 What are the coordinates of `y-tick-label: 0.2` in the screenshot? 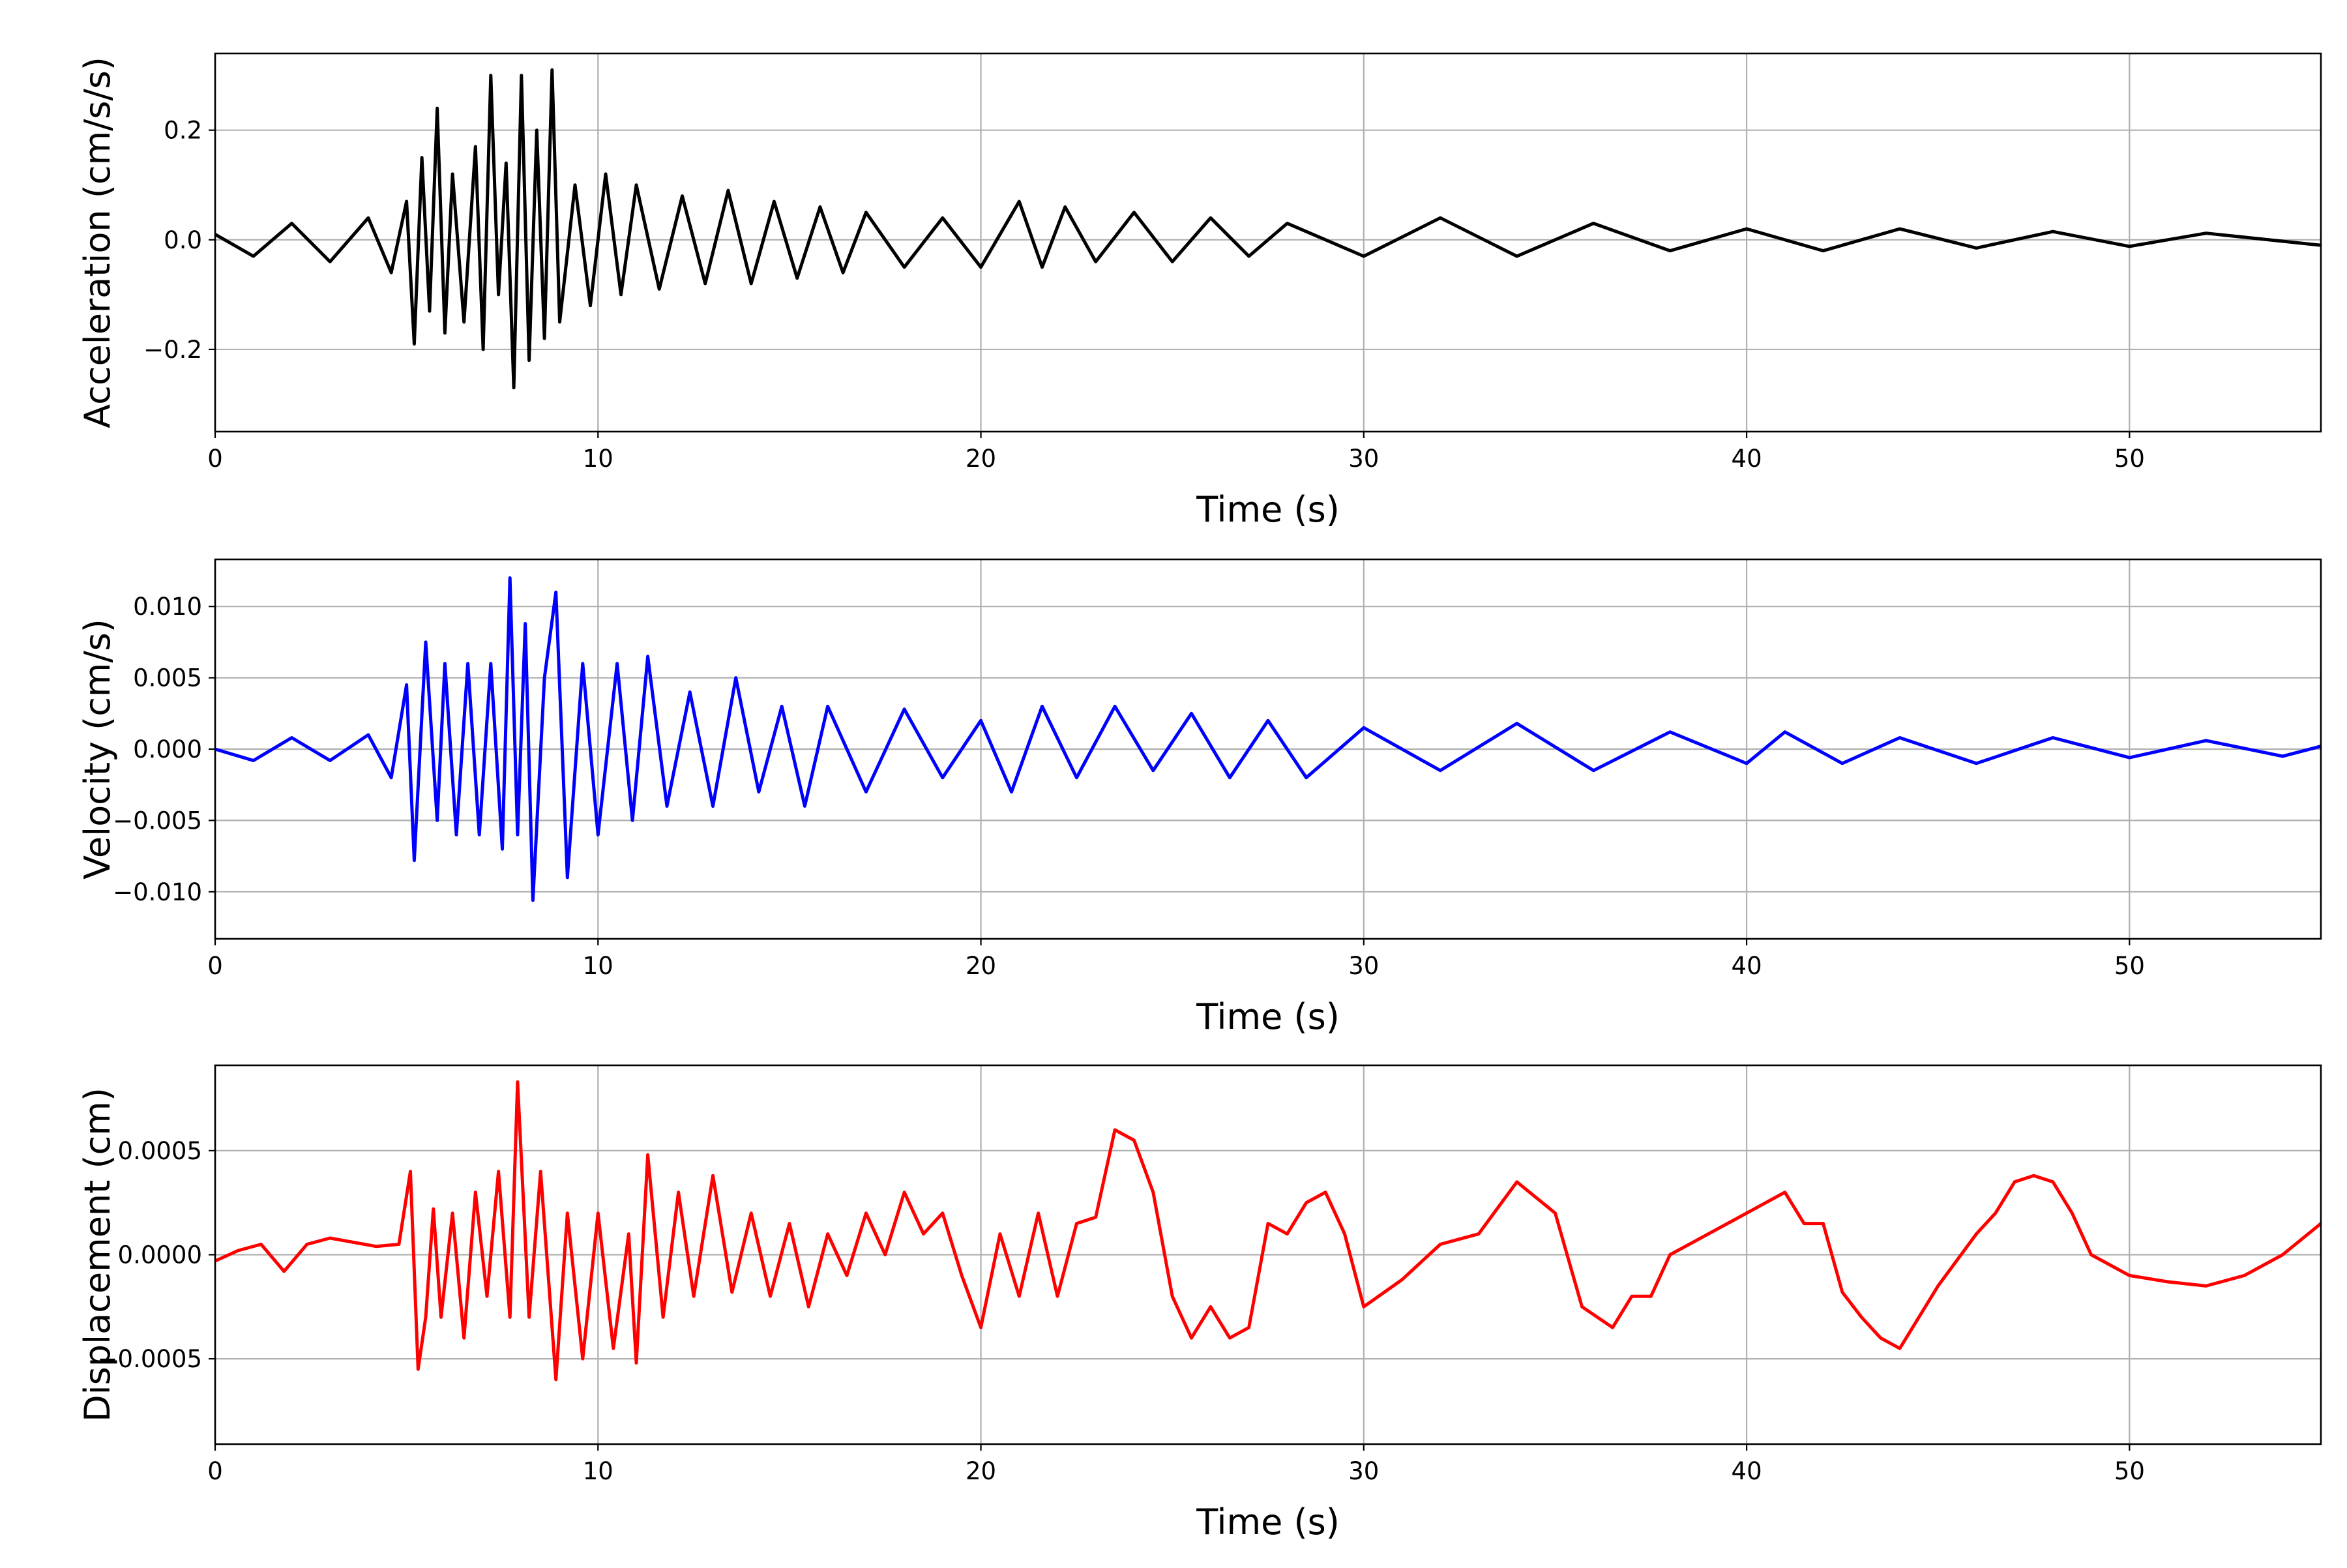 It's located at (183, 131).